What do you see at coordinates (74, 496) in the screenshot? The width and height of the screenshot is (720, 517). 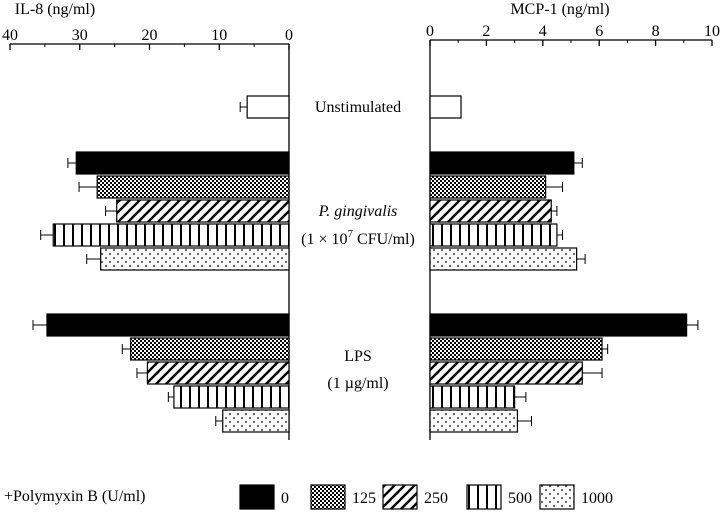 I see `legend-title: +Polymyxin B (U/ml)` at bounding box center [74, 496].